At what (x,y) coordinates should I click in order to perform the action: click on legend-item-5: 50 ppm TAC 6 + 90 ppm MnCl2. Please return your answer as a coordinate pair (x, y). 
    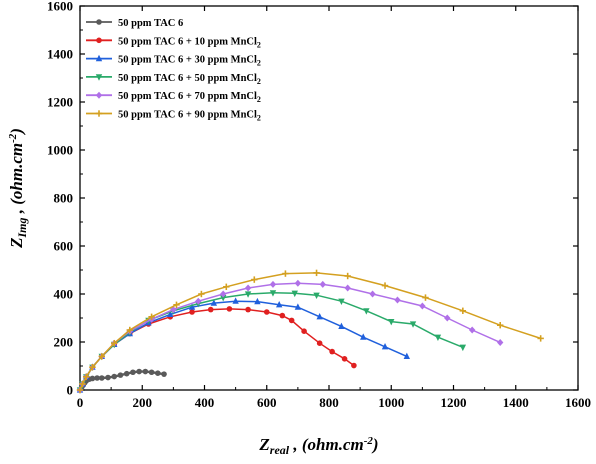
    Looking at the image, I should click on (173, 116).